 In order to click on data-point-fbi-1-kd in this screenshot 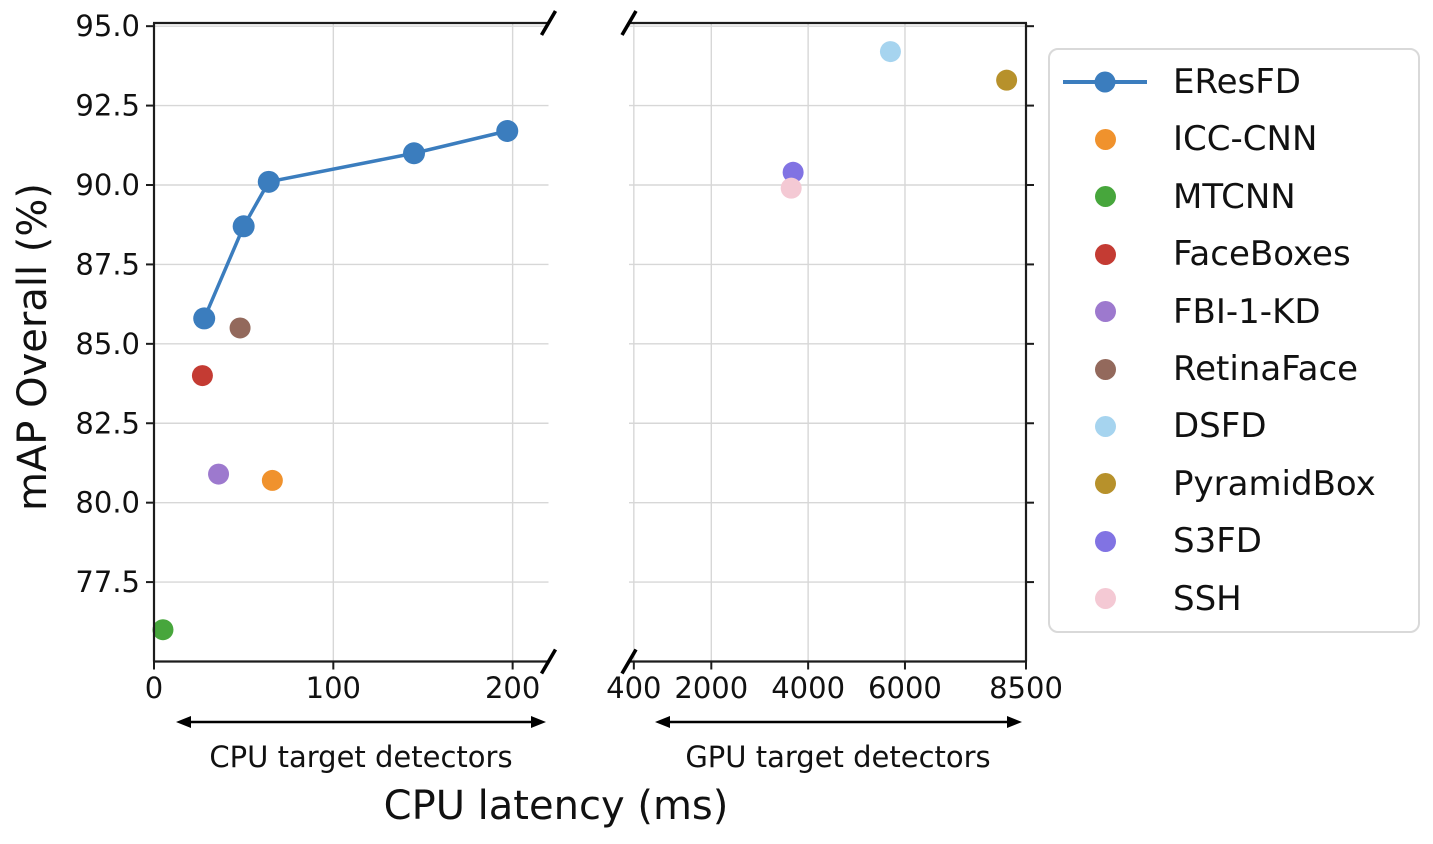, I will do `click(219, 474)`.